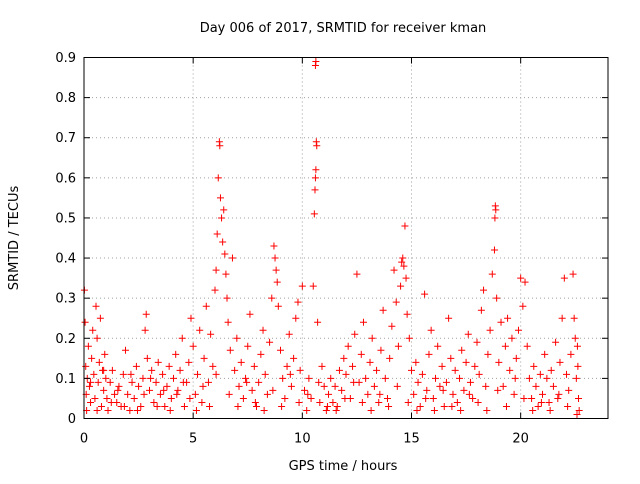  I want to click on y-tick-label: 0.2, so click(65, 339).